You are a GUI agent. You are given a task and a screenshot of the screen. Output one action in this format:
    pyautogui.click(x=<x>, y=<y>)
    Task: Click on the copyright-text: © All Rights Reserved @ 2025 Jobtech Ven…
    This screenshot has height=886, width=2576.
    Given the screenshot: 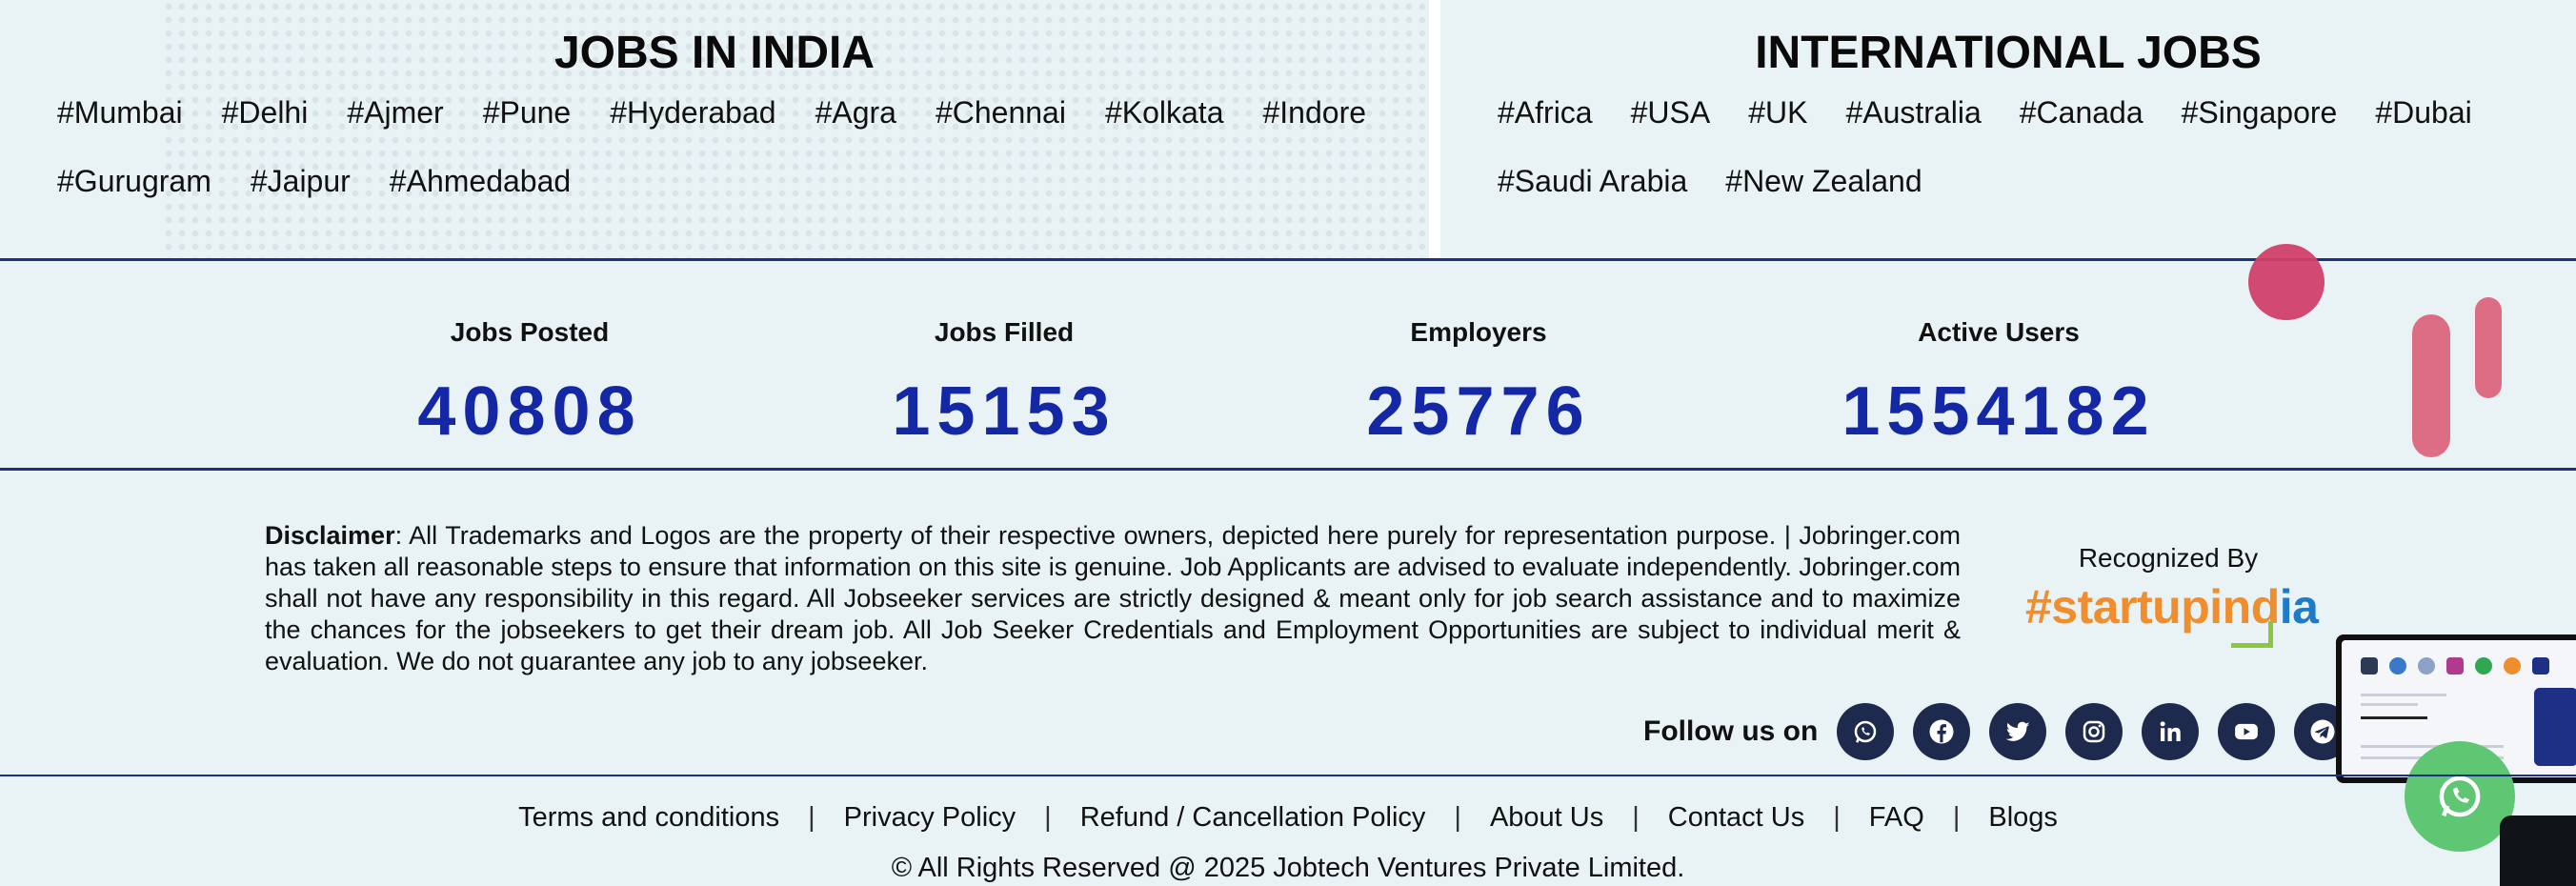 What is the action you would take?
    pyautogui.click(x=1288, y=868)
    